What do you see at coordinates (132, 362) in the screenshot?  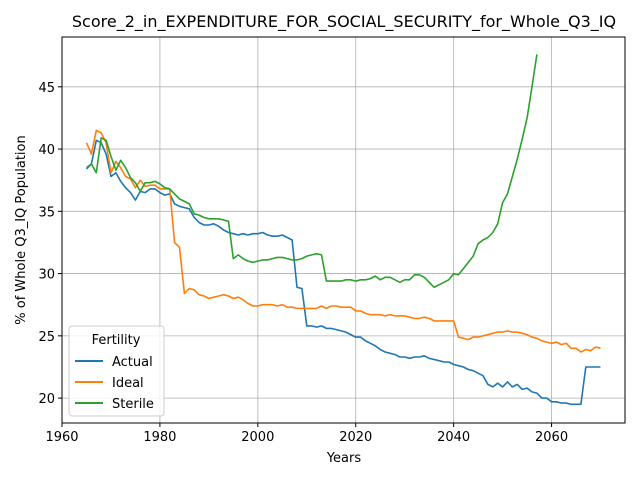 I see `legend-label-actual: Actual` at bounding box center [132, 362].